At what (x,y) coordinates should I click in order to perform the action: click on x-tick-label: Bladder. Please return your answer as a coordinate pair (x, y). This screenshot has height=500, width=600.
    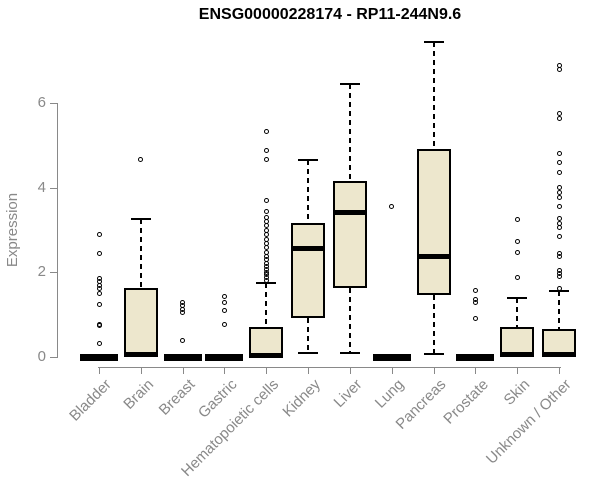
    Looking at the image, I should click on (91, 400).